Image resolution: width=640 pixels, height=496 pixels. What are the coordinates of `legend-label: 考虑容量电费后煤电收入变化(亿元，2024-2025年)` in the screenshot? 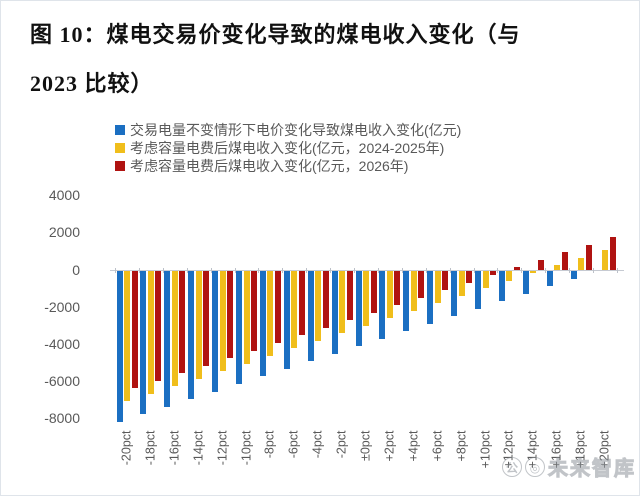 It's located at (287, 148).